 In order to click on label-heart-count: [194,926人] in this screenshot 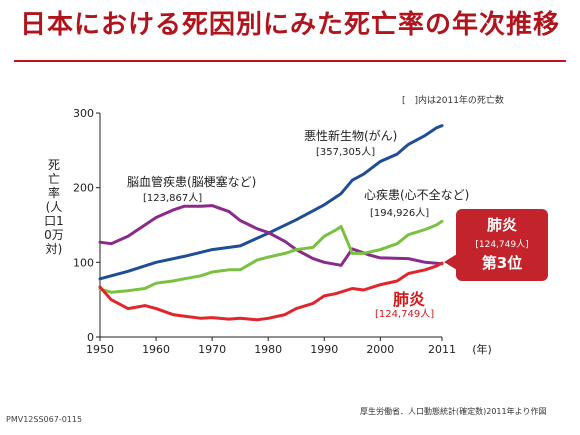, I will do `click(400, 213)`.